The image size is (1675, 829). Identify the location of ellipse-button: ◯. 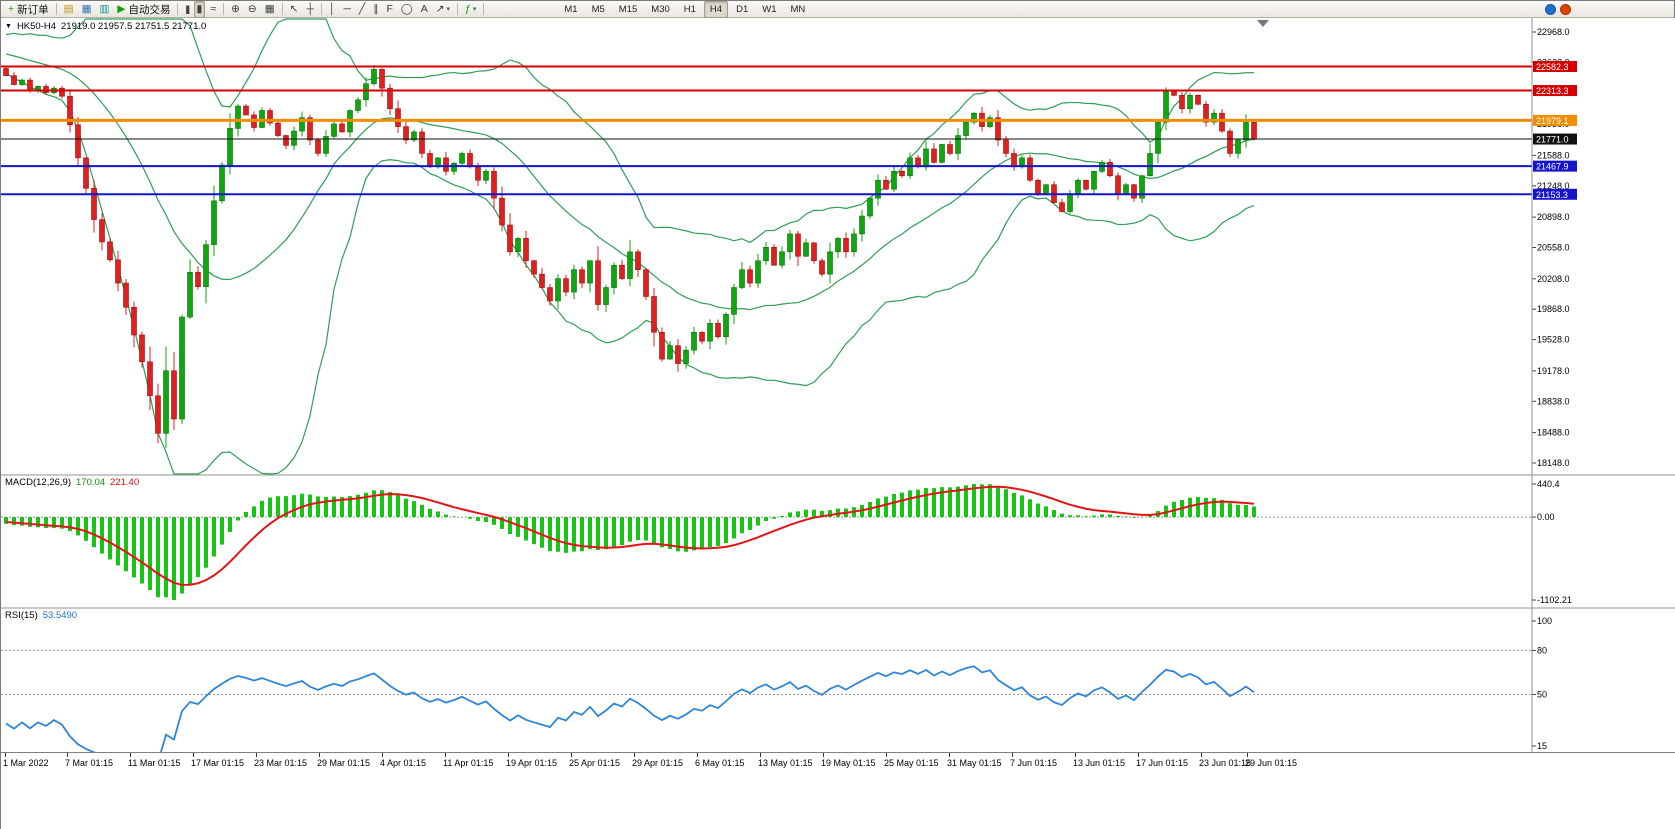
(407, 9).